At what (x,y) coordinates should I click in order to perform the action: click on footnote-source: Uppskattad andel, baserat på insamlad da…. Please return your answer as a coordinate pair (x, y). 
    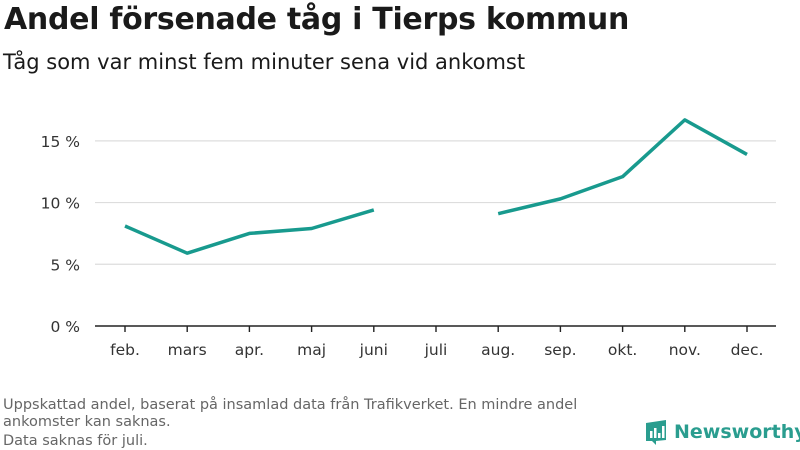
    Looking at the image, I should click on (290, 413).